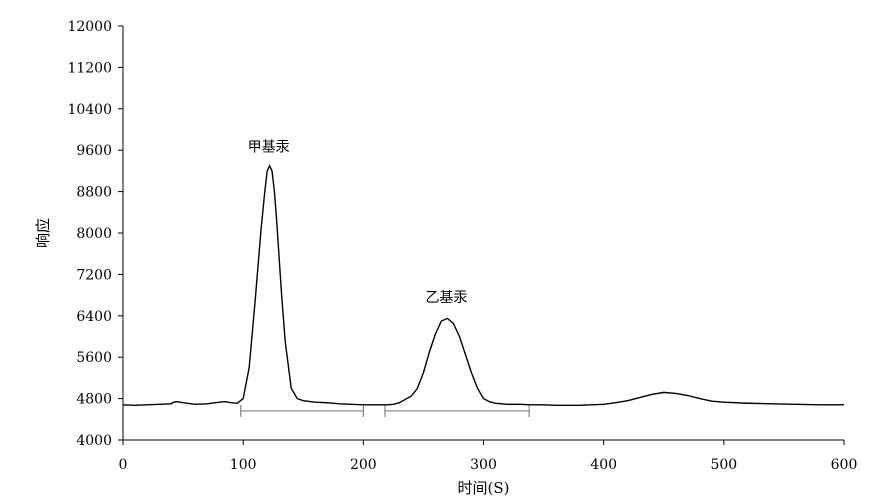 This screenshot has height=503, width=876. Describe the element at coordinates (94, 400) in the screenshot. I see `y-tick-label: 4800` at that location.